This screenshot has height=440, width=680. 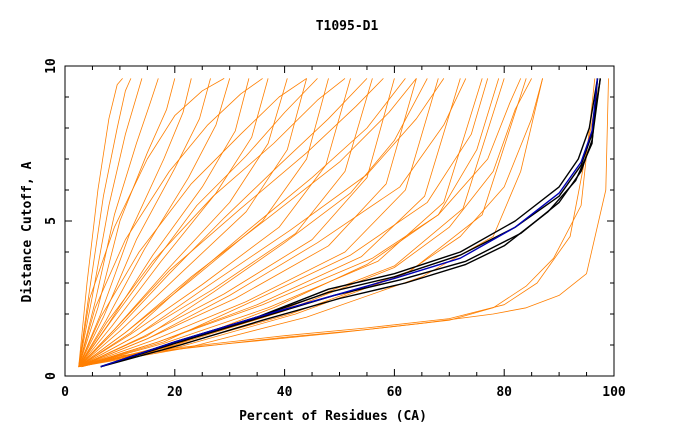 I want to click on y-tick-label: 0, so click(x=51, y=376).